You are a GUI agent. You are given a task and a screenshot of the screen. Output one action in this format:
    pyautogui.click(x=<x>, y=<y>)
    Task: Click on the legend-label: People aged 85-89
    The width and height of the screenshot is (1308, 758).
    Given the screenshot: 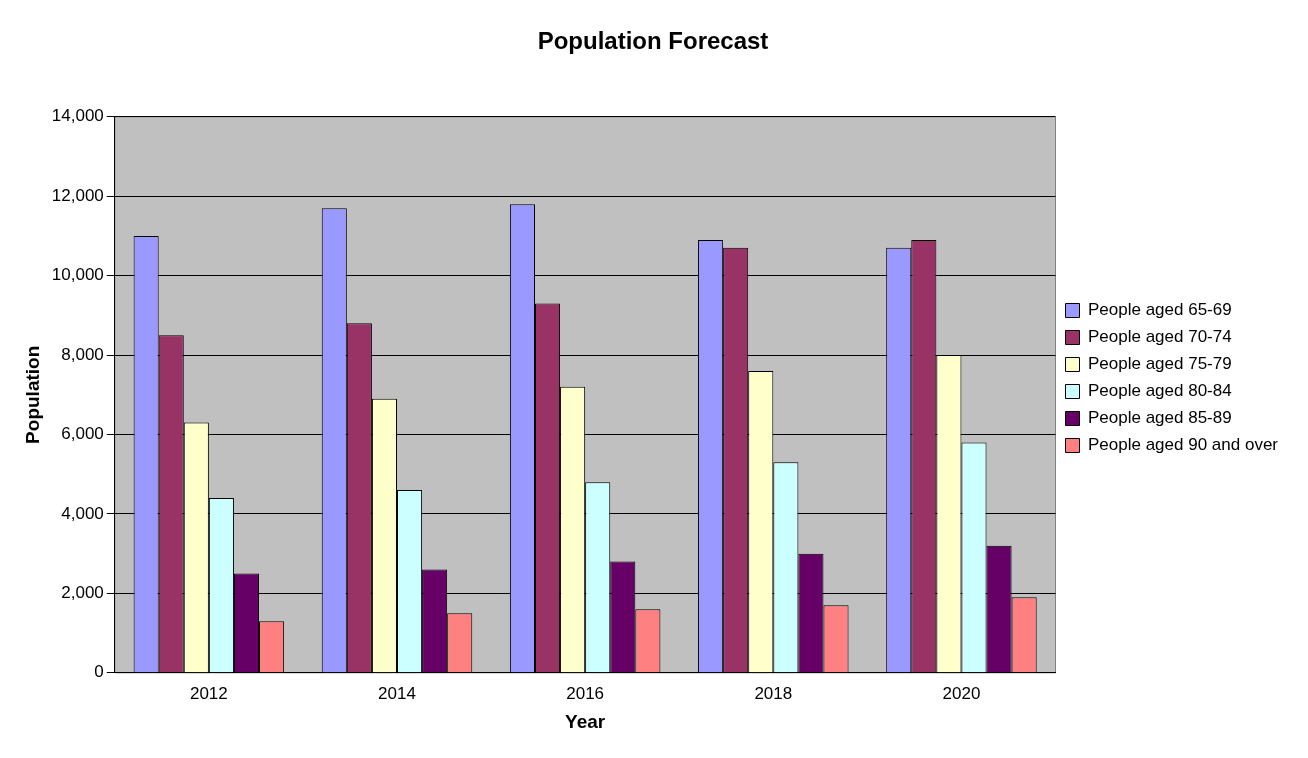 What is the action you would take?
    pyautogui.click(x=1160, y=418)
    